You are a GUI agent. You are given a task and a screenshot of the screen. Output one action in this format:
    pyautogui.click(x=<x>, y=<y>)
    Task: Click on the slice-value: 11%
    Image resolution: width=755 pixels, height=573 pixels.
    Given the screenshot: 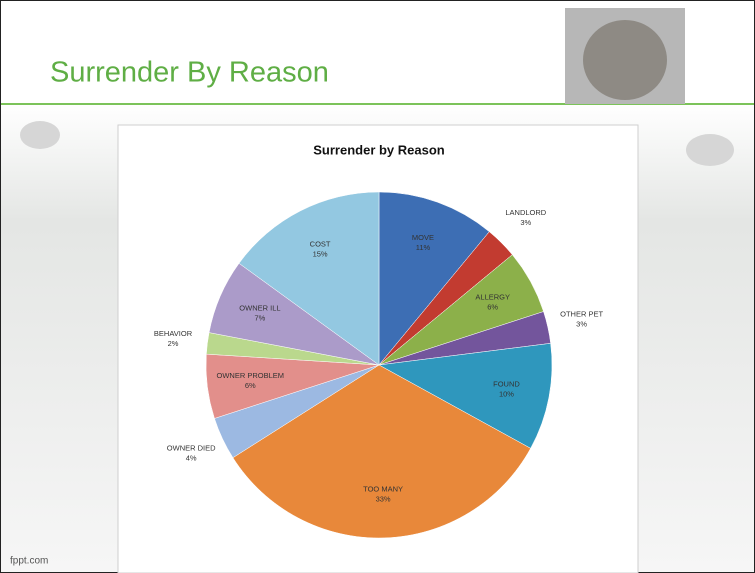 What is the action you would take?
    pyautogui.click(x=423, y=247)
    